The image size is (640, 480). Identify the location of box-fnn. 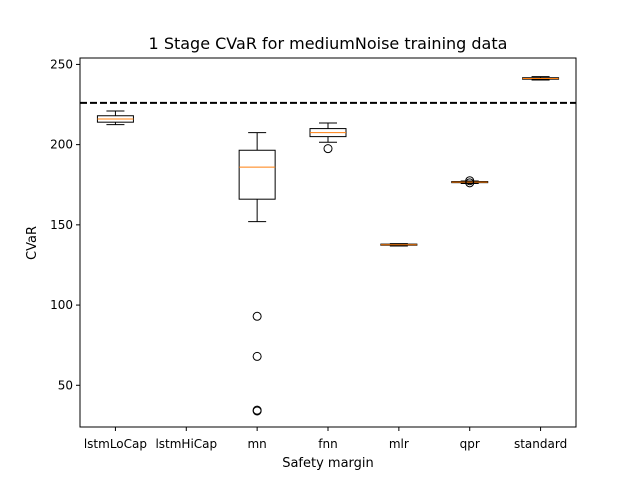
(328, 138).